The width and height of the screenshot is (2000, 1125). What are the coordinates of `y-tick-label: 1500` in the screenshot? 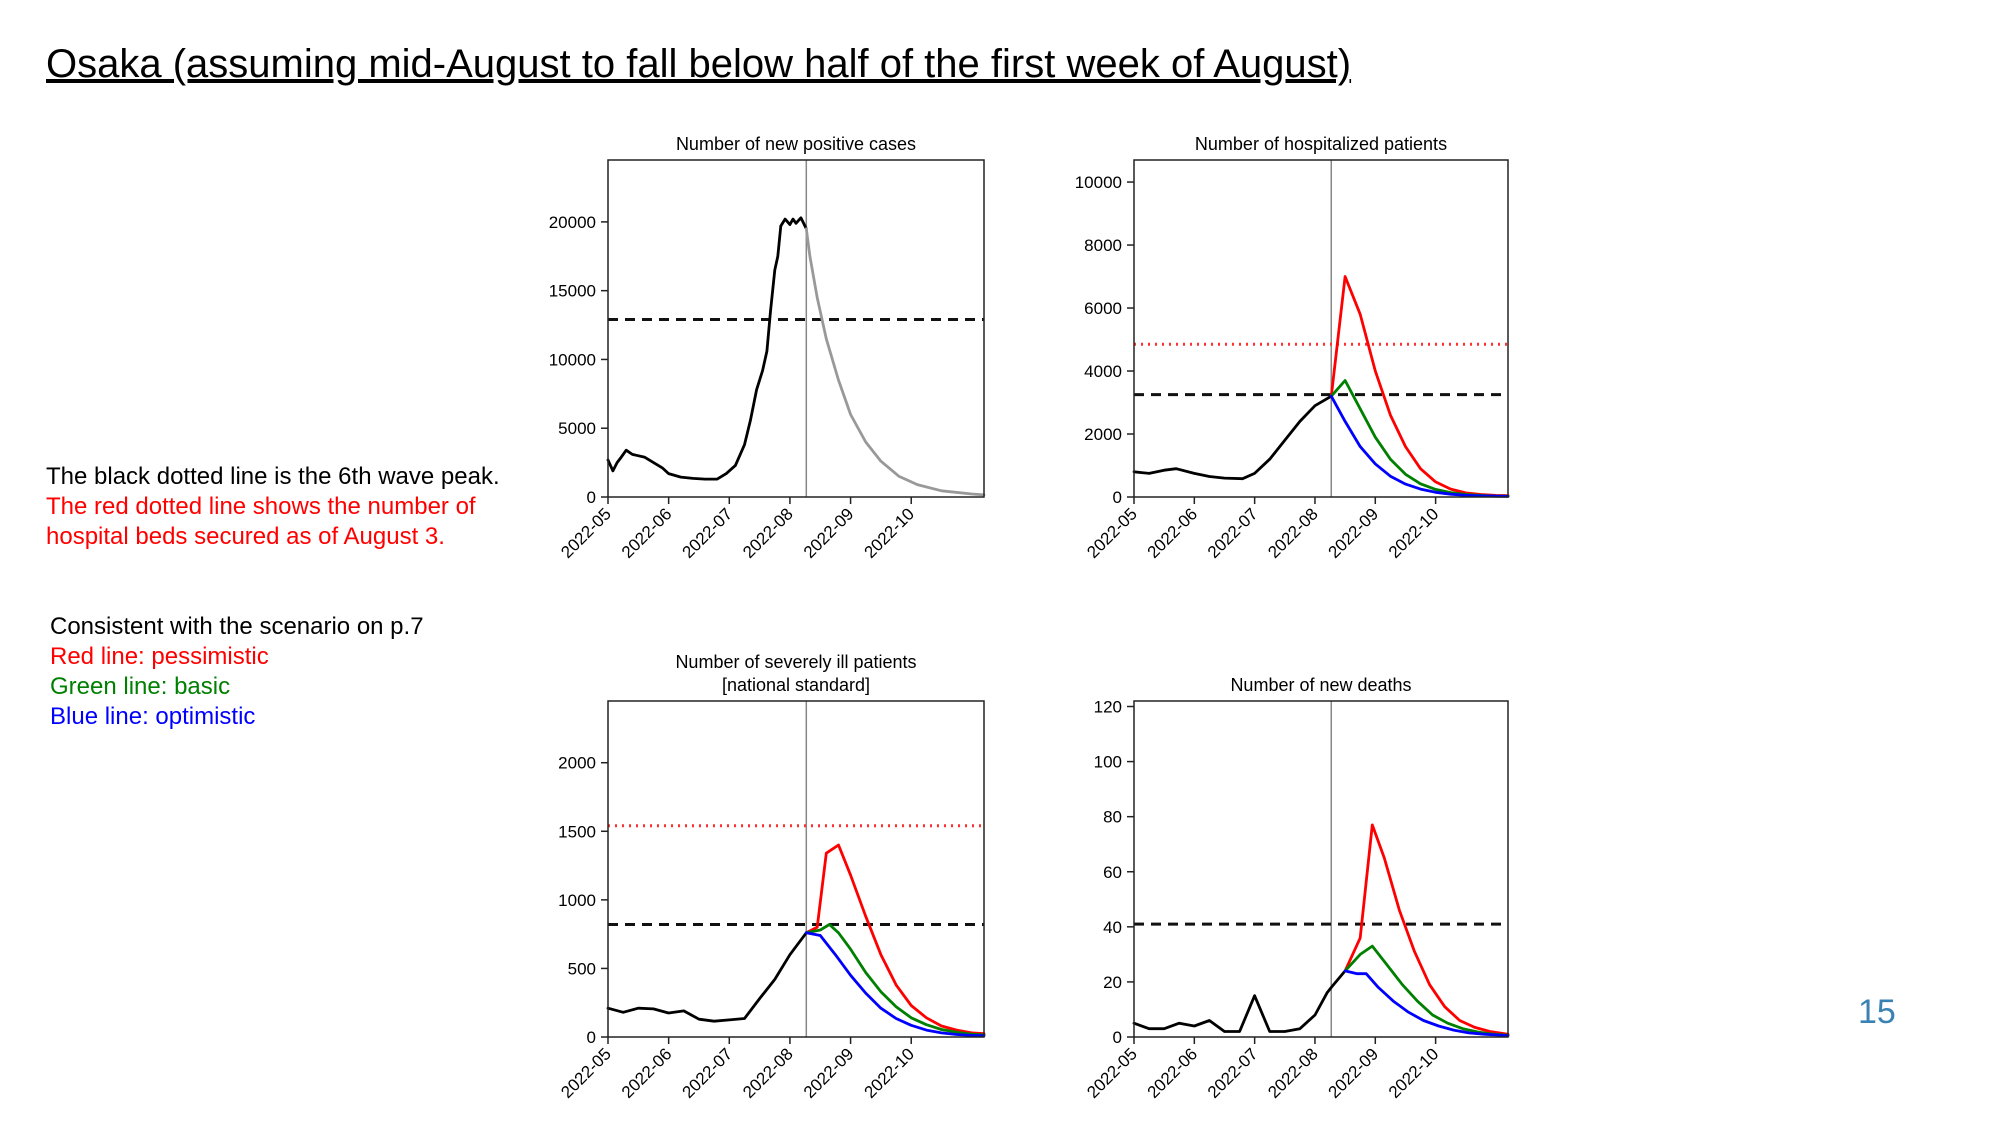 It's located at (577, 831).